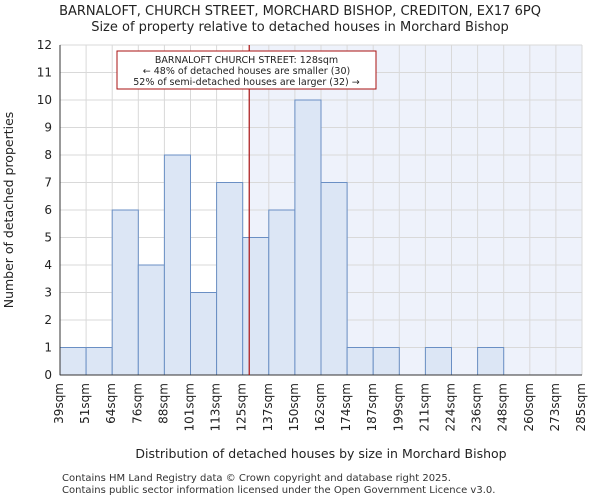 The height and width of the screenshot is (500, 600). I want to click on x-tick-236sqm: 236sqm, so click(477, 407).